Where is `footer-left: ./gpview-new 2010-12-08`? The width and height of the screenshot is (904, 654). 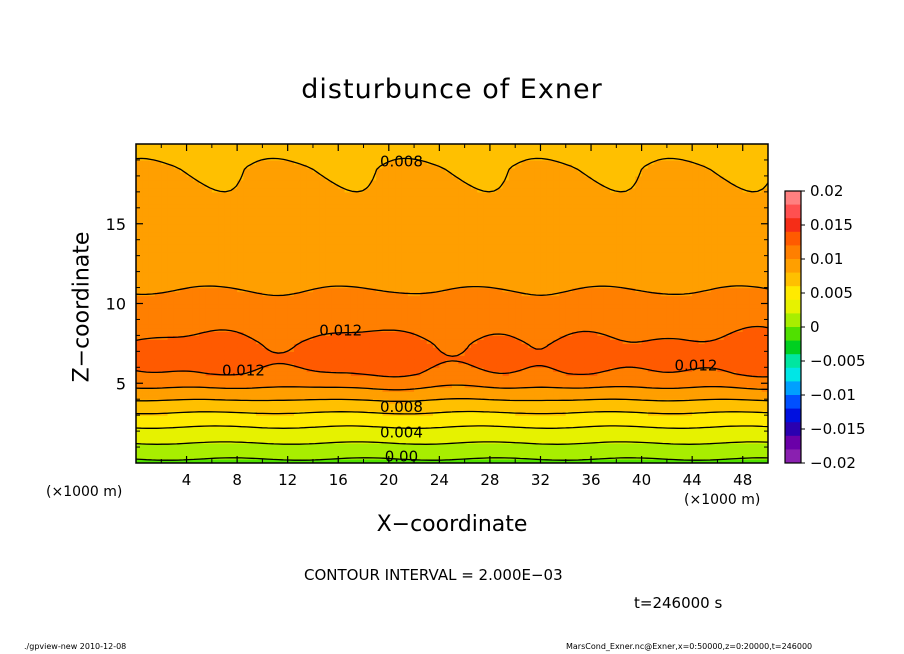 footer-left: ./gpview-new 2010-12-08 is located at coordinates (75, 646).